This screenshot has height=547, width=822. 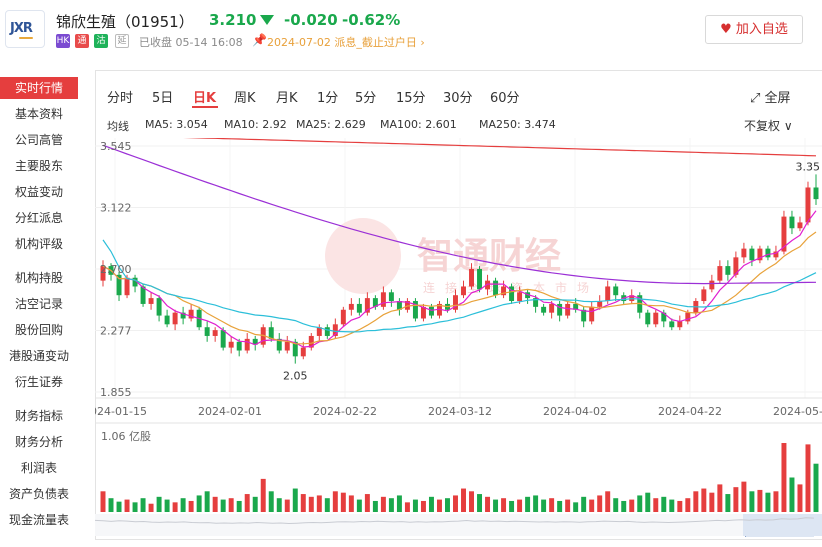 I want to click on x-tick-label: 2024-05-14, so click(x=797, y=411).